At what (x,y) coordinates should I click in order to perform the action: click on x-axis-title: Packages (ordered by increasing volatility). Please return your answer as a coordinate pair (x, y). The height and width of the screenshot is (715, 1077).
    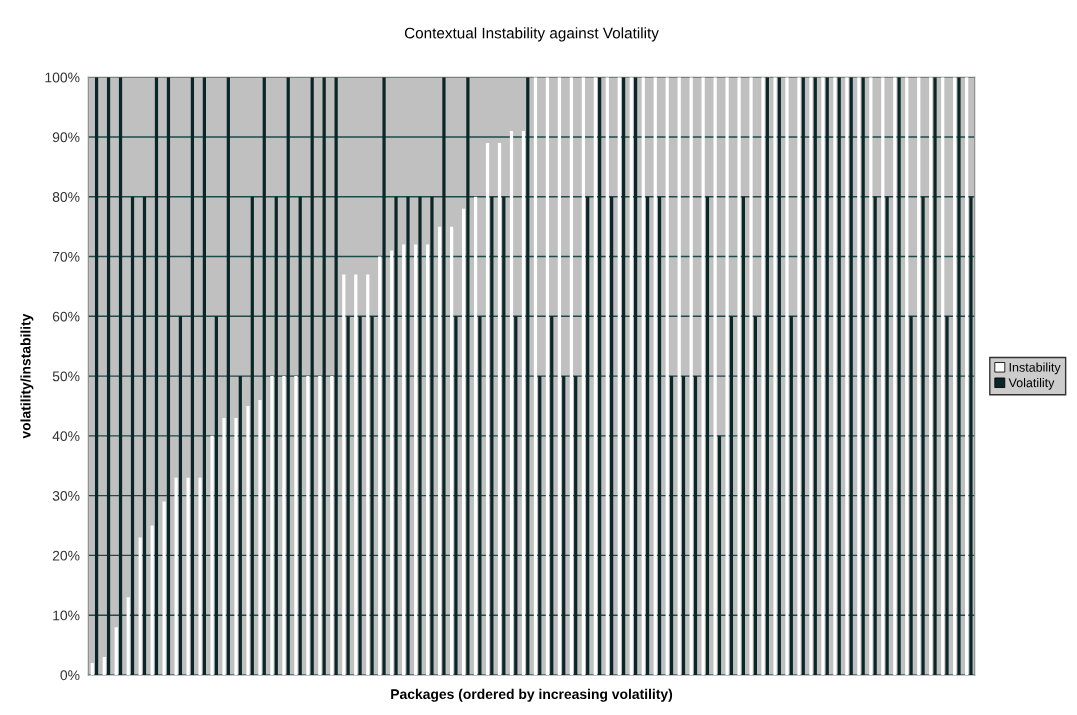
    Looking at the image, I should click on (532, 695).